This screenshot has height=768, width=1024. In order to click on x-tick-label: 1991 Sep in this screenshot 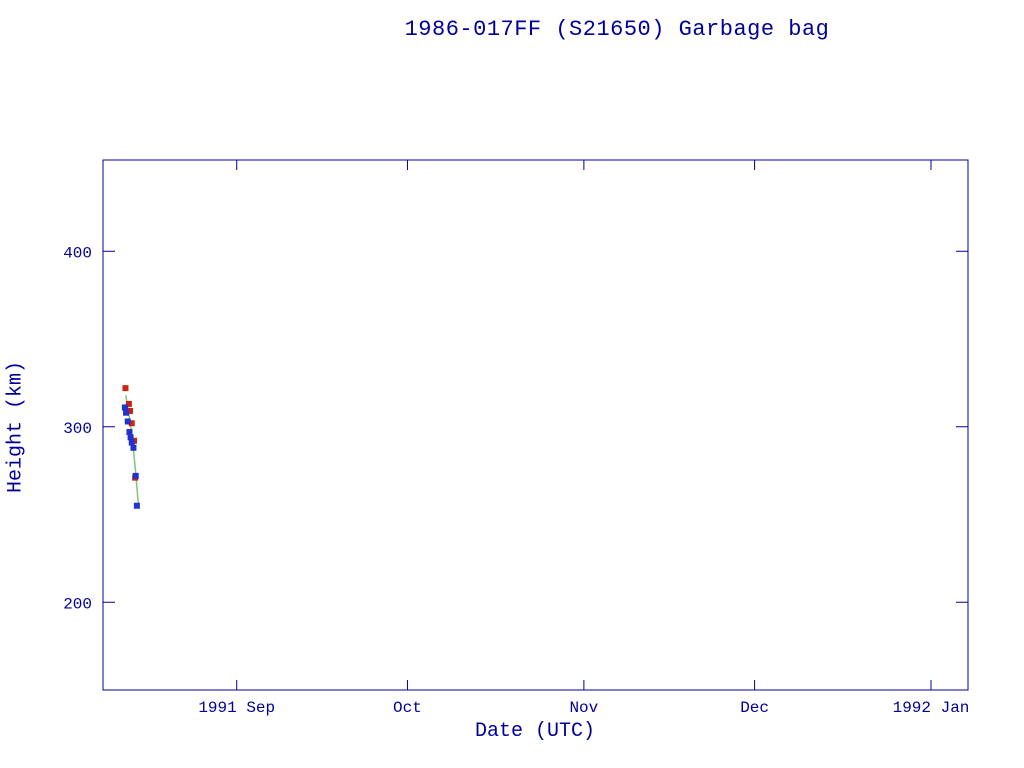, I will do `click(236, 708)`.